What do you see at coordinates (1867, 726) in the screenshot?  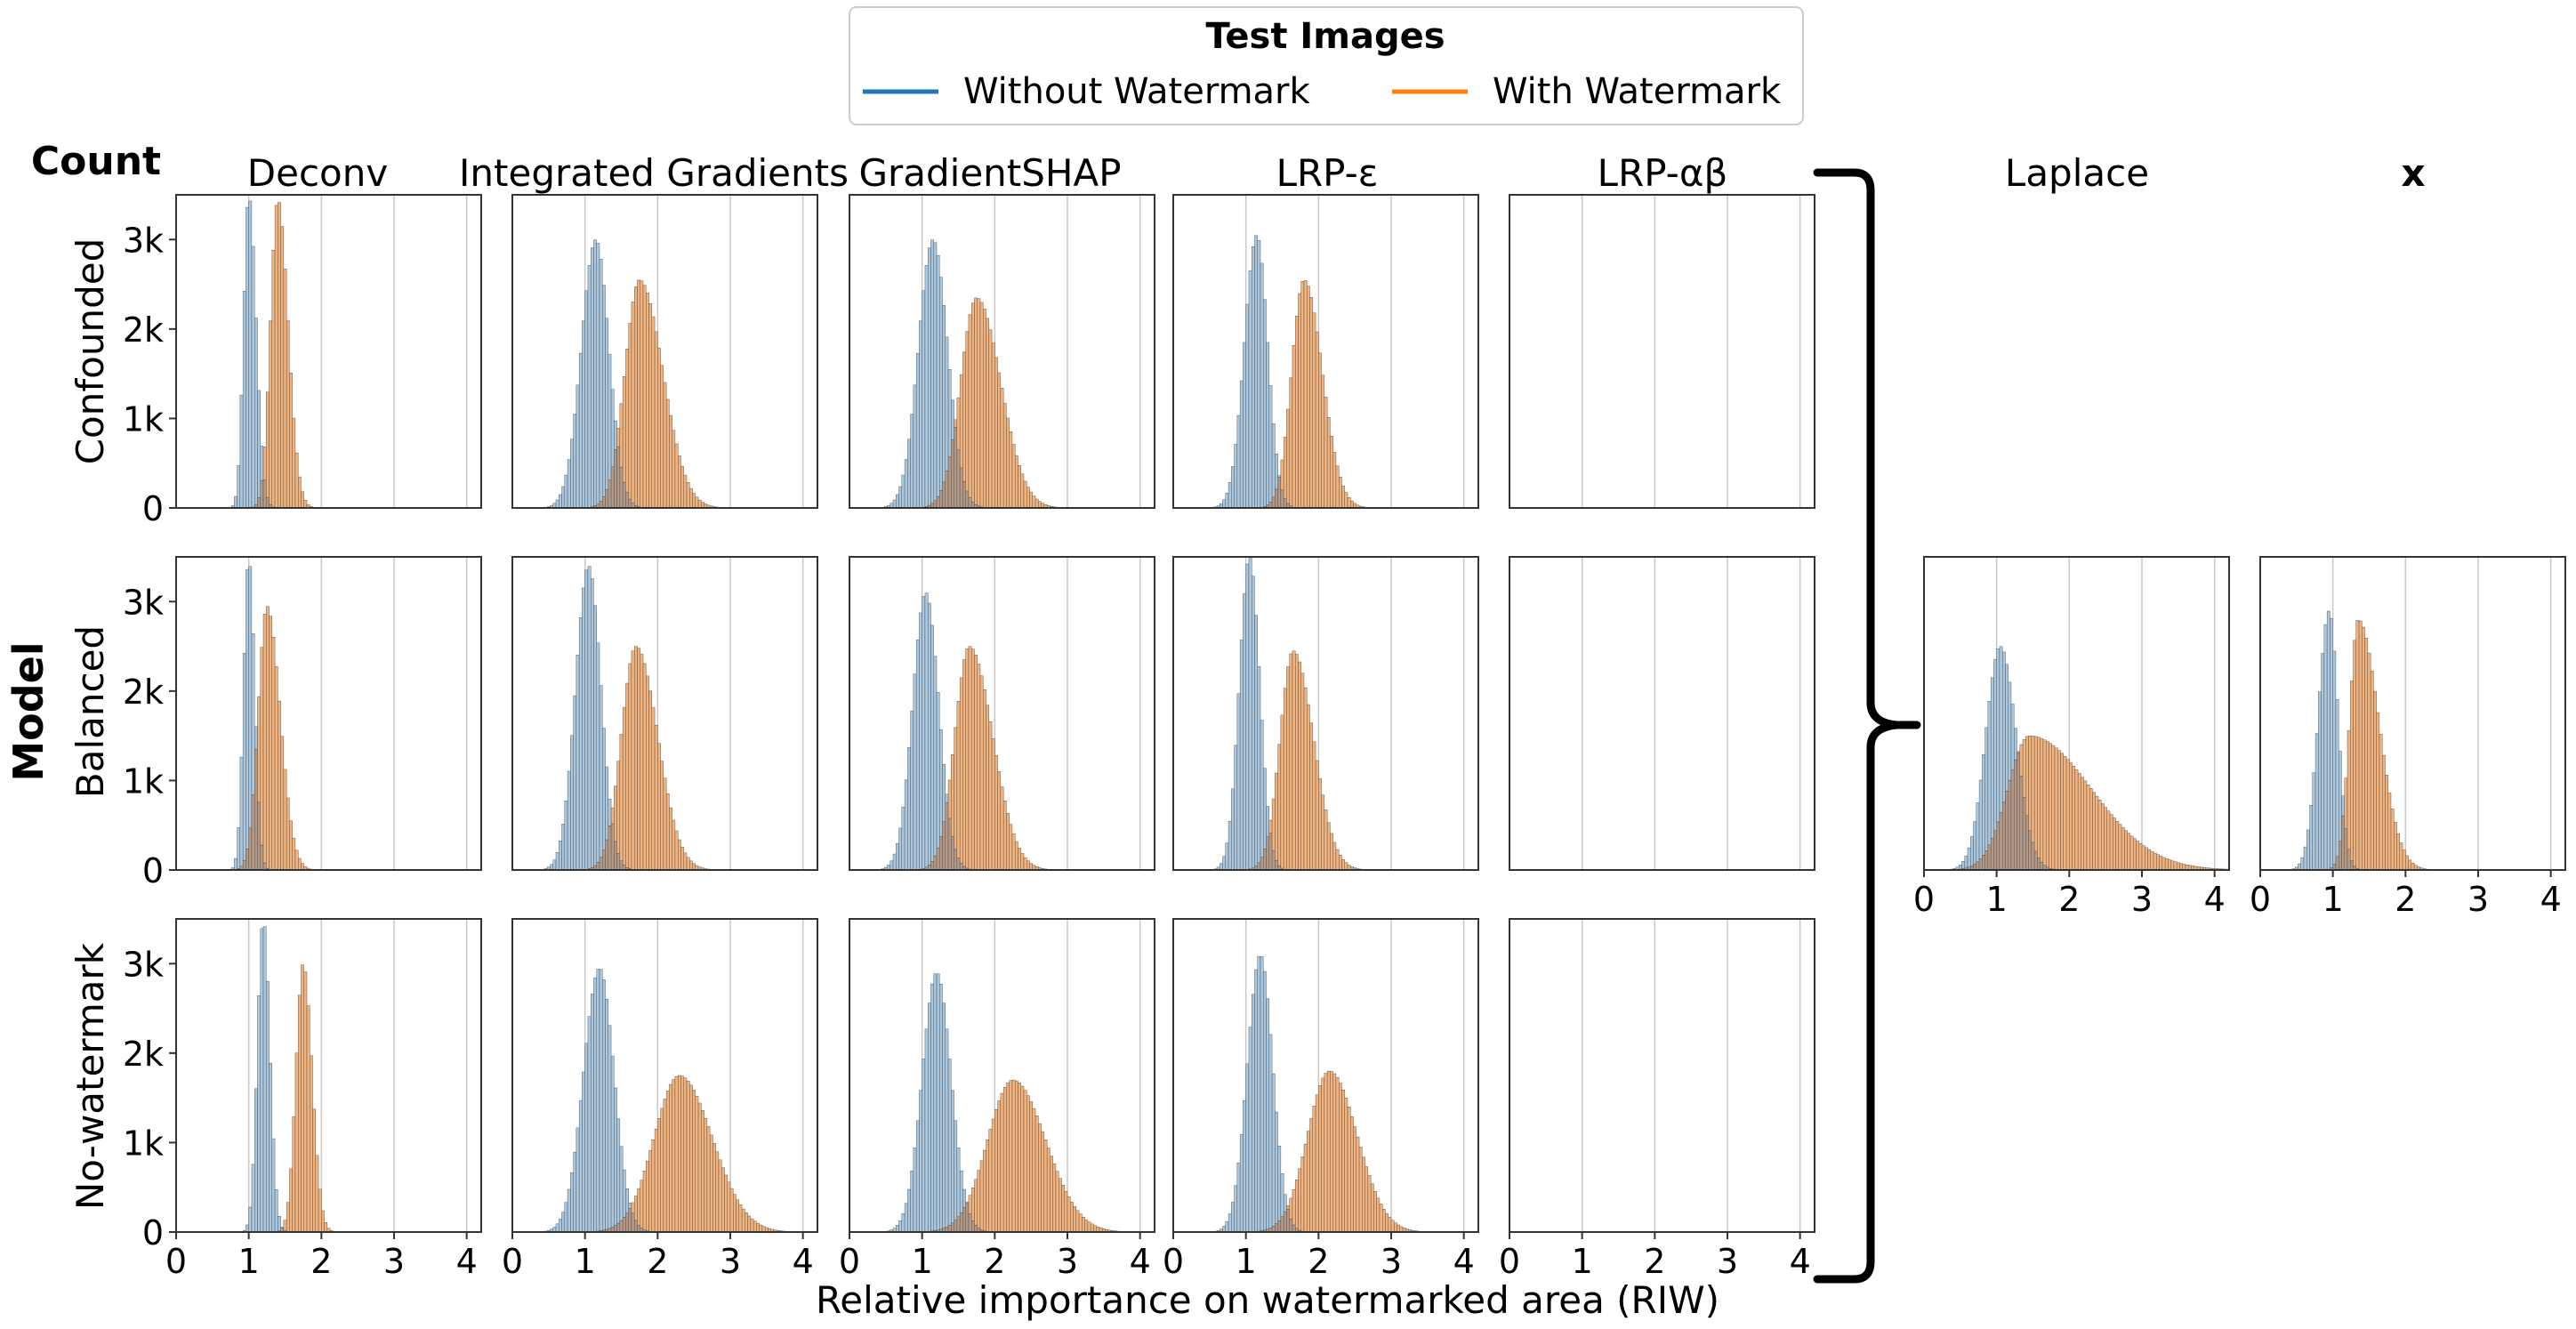 I see `right-brace` at bounding box center [1867, 726].